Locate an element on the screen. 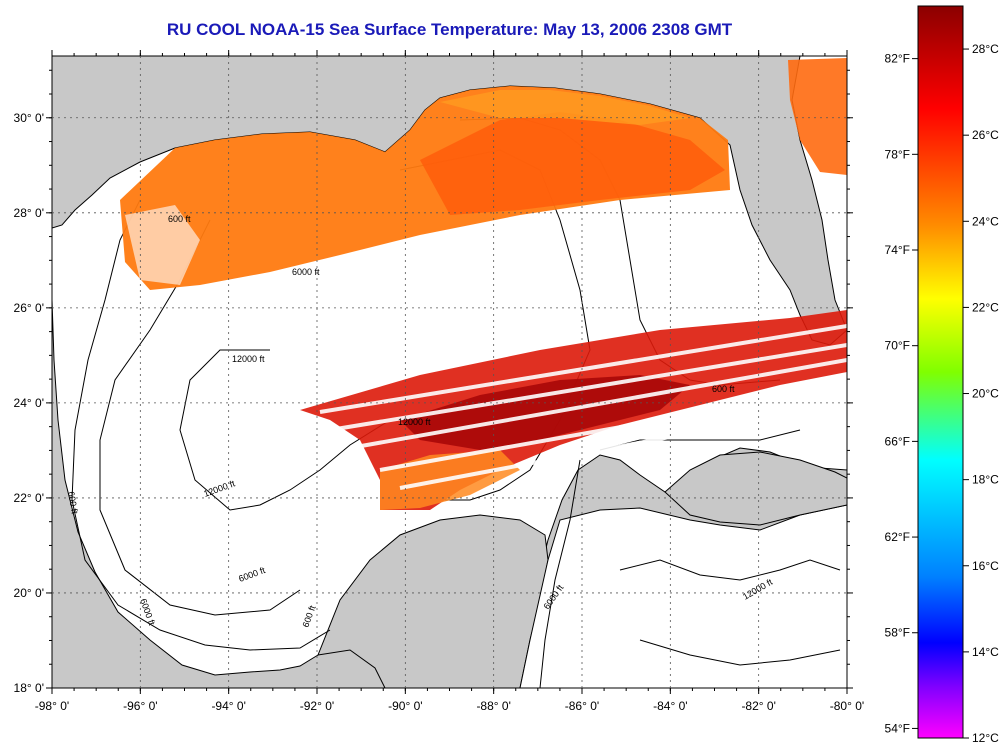 The width and height of the screenshot is (1008, 754). lon-tick-label: -82° 0' is located at coordinates (758, 706).